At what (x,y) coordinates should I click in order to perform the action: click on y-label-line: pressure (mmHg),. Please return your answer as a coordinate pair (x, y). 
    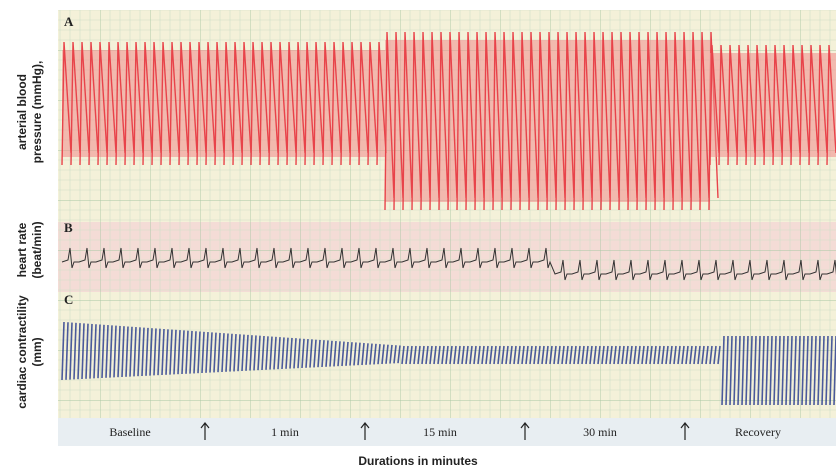
    Looking at the image, I should click on (37, 112).